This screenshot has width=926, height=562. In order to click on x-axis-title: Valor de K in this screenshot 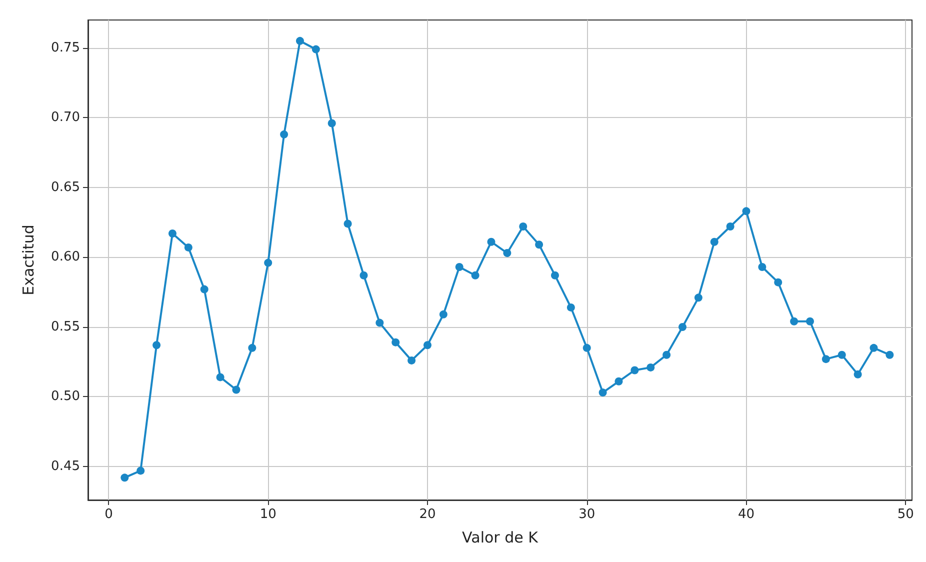, I will do `click(501, 537)`.